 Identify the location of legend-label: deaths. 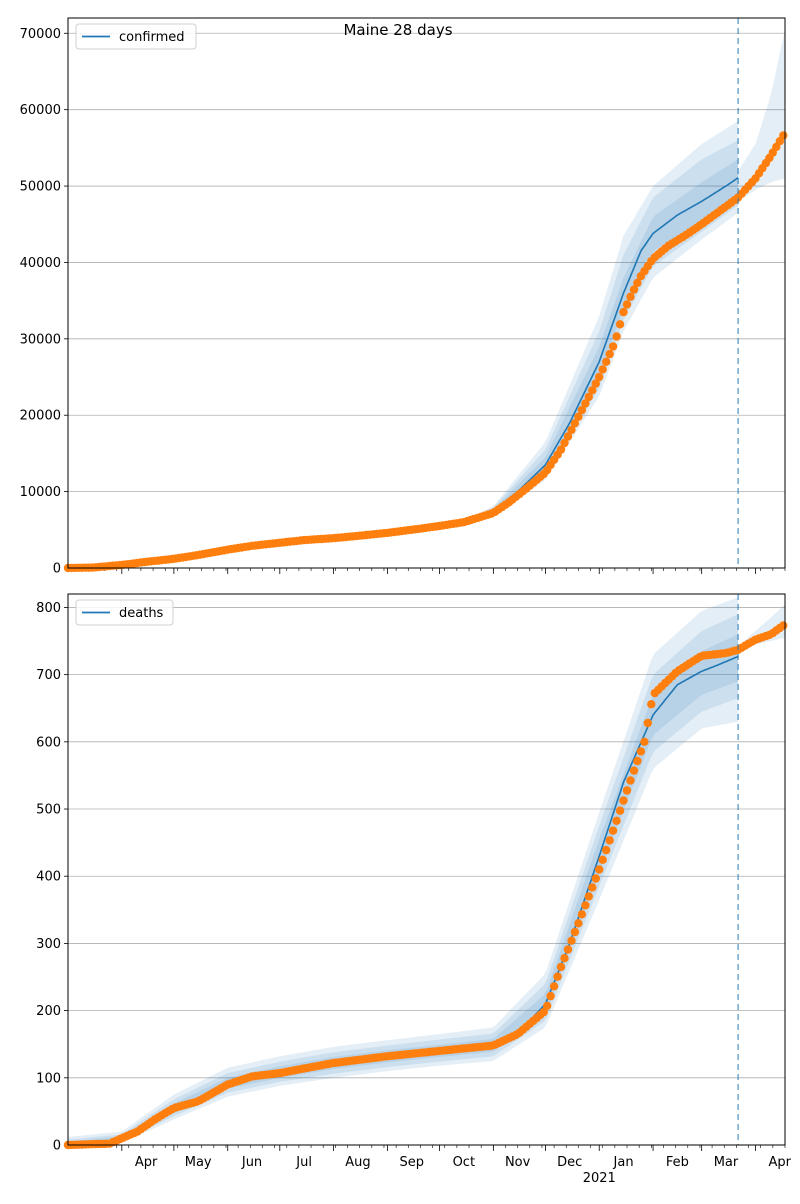
(141, 613).